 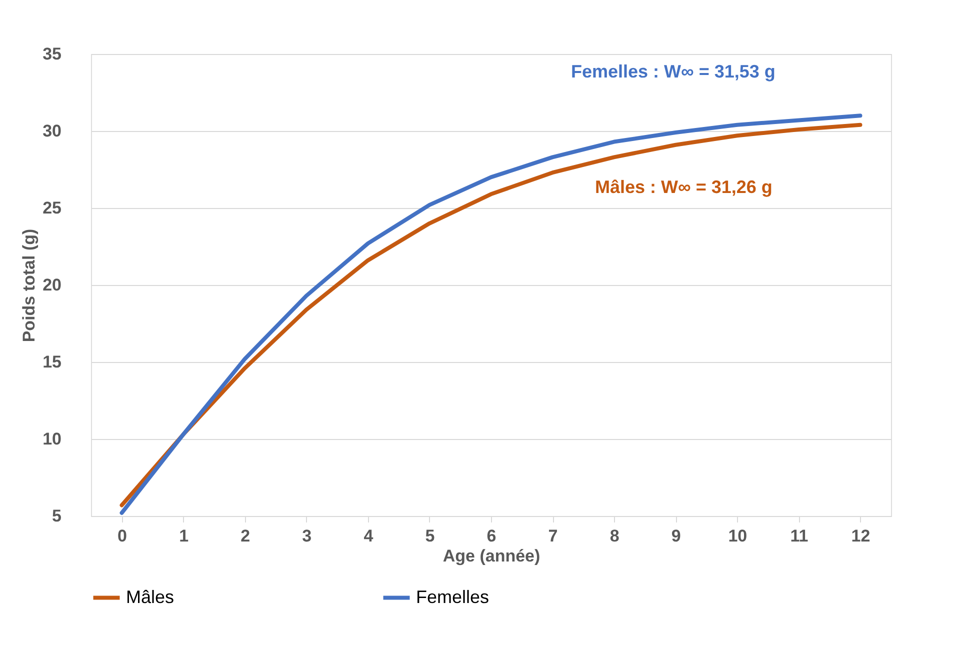 I want to click on y-tick-label: 25, so click(x=52, y=208).